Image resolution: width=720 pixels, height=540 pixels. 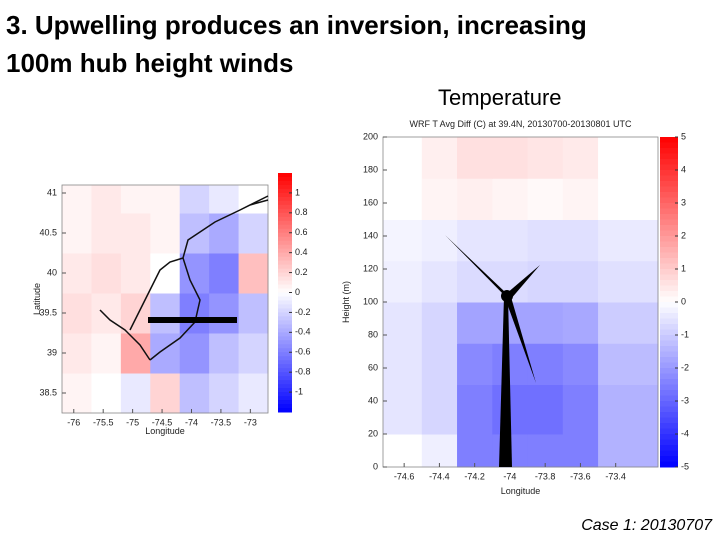 What do you see at coordinates (683, 268) in the screenshot?
I see `colorbar-tick-label: 1` at bounding box center [683, 268].